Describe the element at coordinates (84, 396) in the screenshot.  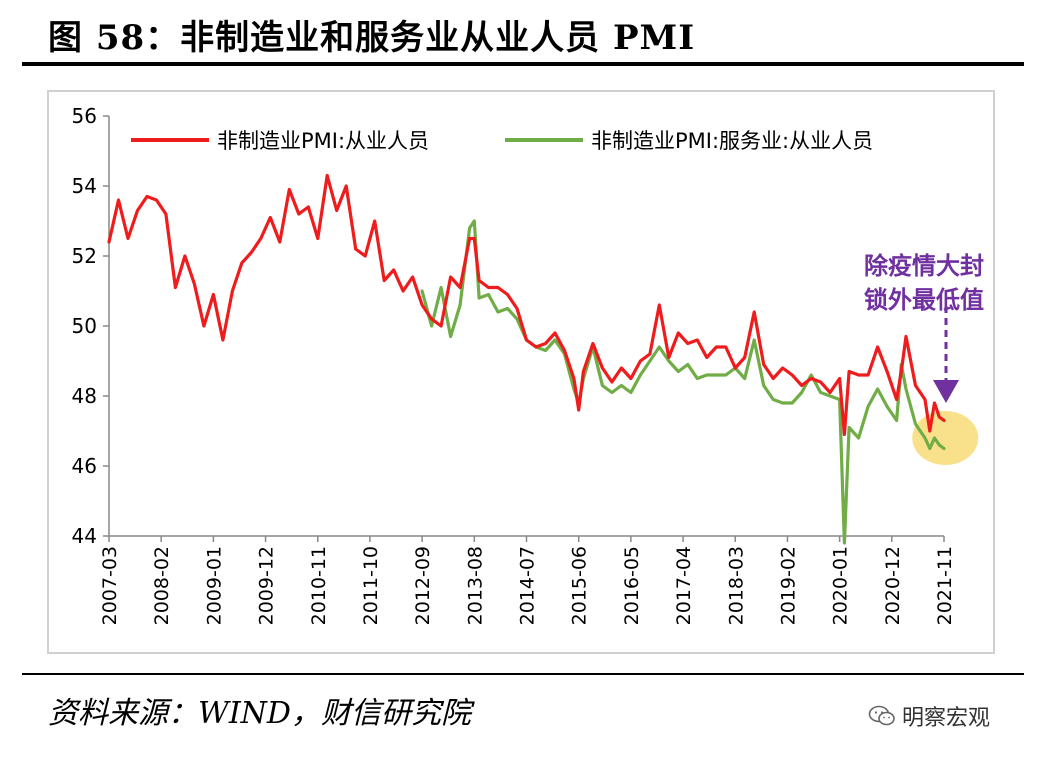
I see `y-tick-label: 48` at that location.